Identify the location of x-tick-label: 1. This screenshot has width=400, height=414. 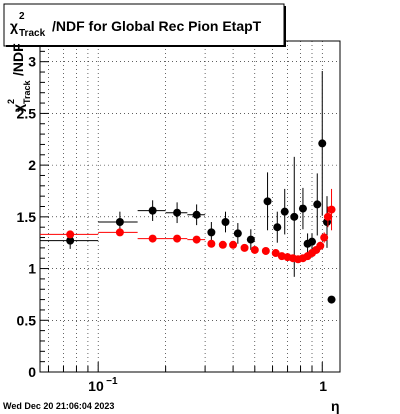
(323, 386).